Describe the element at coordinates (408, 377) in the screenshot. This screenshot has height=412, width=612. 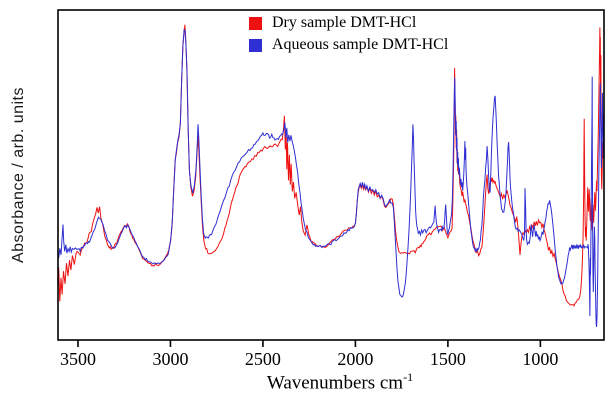
I see `x-axis-label-superscript: -1` at that location.